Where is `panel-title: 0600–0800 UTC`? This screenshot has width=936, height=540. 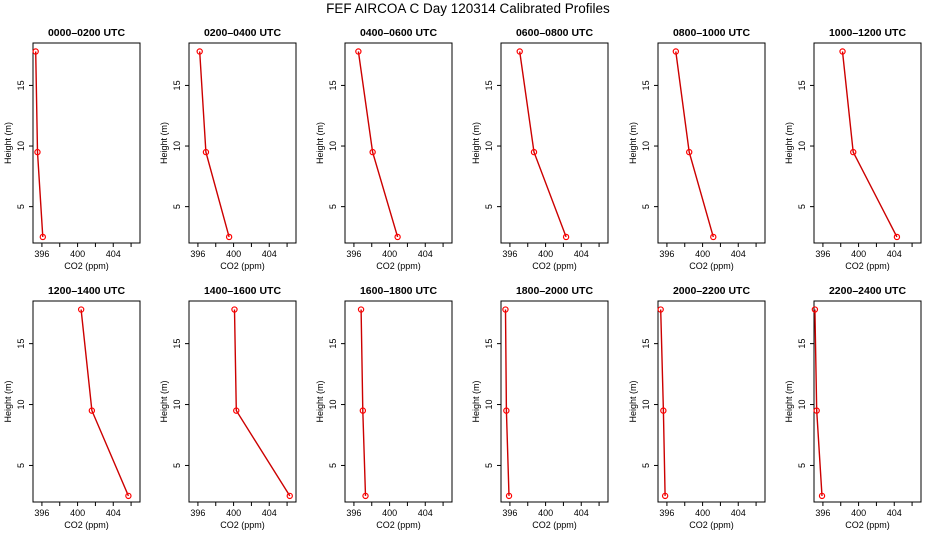 panel-title: 0600–0800 UTC is located at coordinates (554, 33).